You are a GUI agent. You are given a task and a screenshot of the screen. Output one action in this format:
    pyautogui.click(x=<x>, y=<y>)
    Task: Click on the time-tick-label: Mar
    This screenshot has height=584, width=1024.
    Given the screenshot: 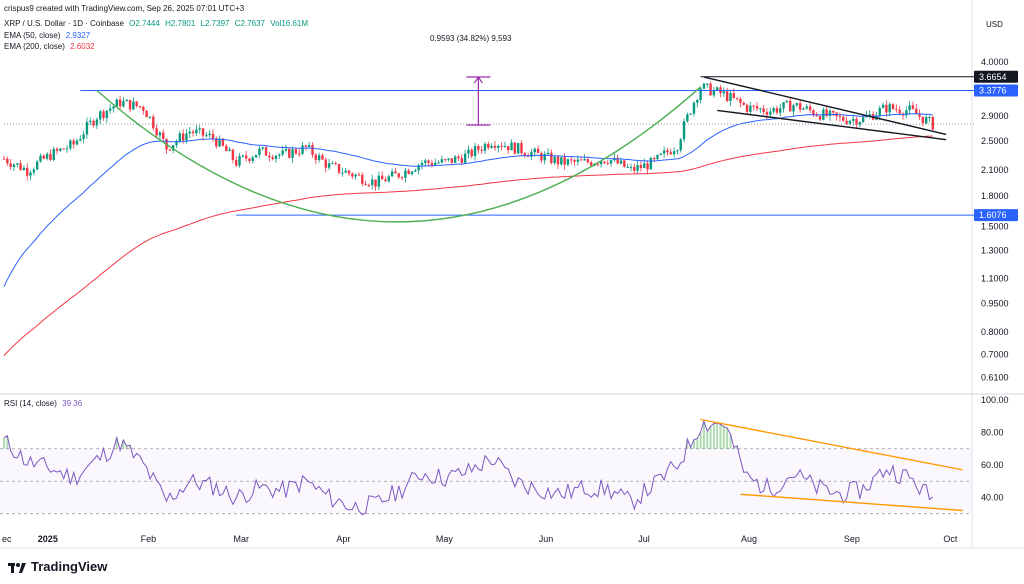 What is the action you would take?
    pyautogui.click(x=242, y=539)
    